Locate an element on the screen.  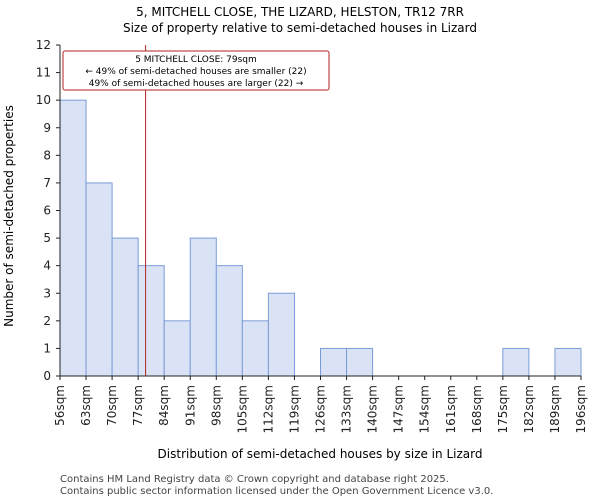
x-tick-label: 161sqm is located at coordinates (451, 409).